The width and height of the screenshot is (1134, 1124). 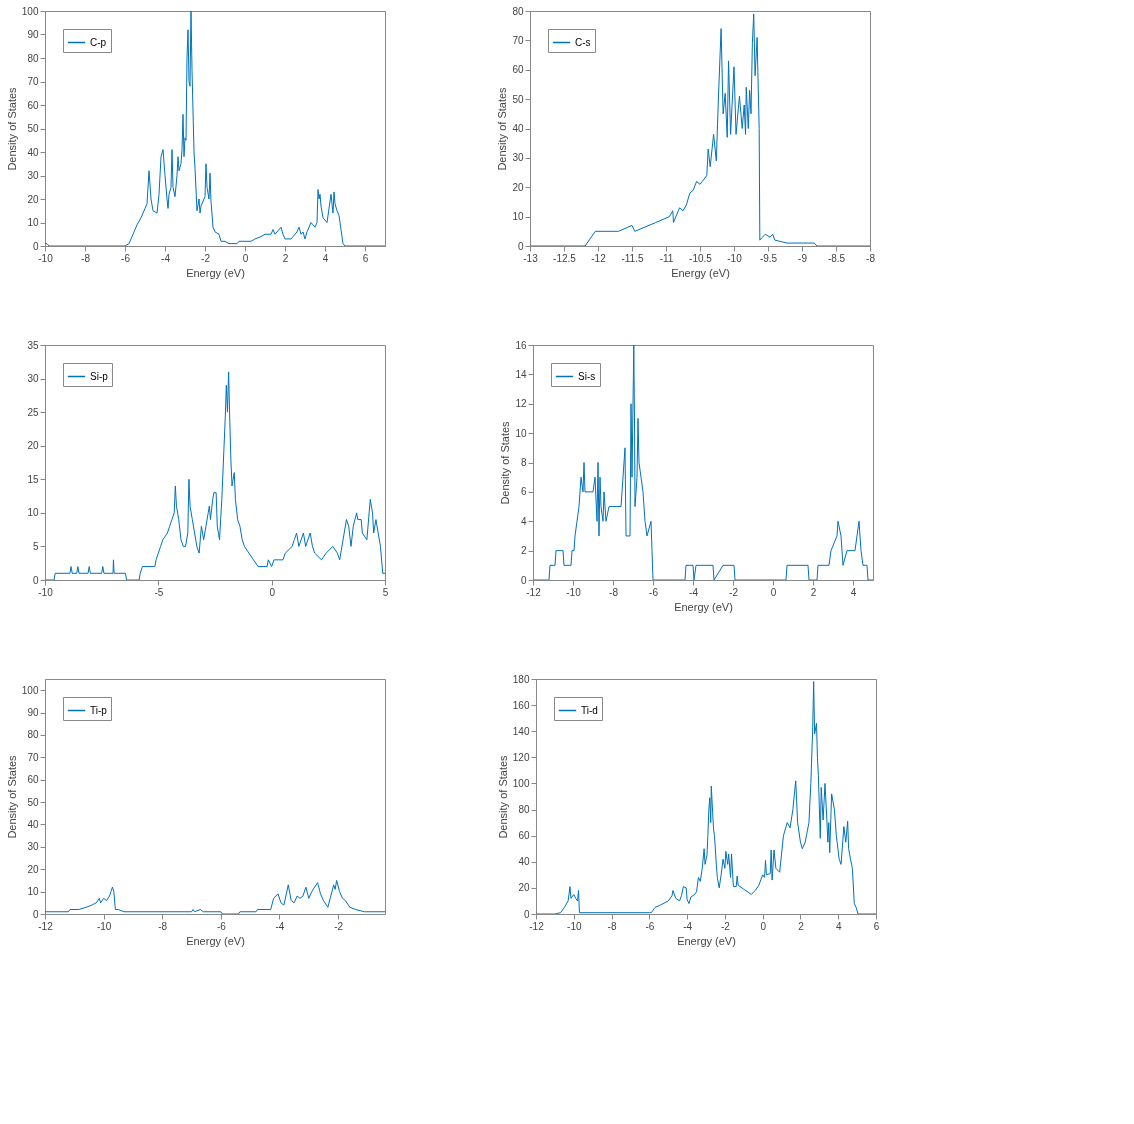 What do you see at coordinates (531, 258) in the screenshot?
I see `x-tick-label: -13` at bounding box center [531, 258].